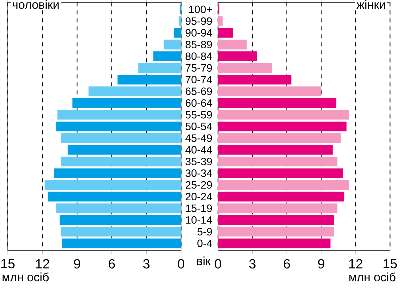  What do you see at coordinates (199, 126) in the screenshot?
I see `y-tick-label: 50-54` at bounding box center [199, 126].